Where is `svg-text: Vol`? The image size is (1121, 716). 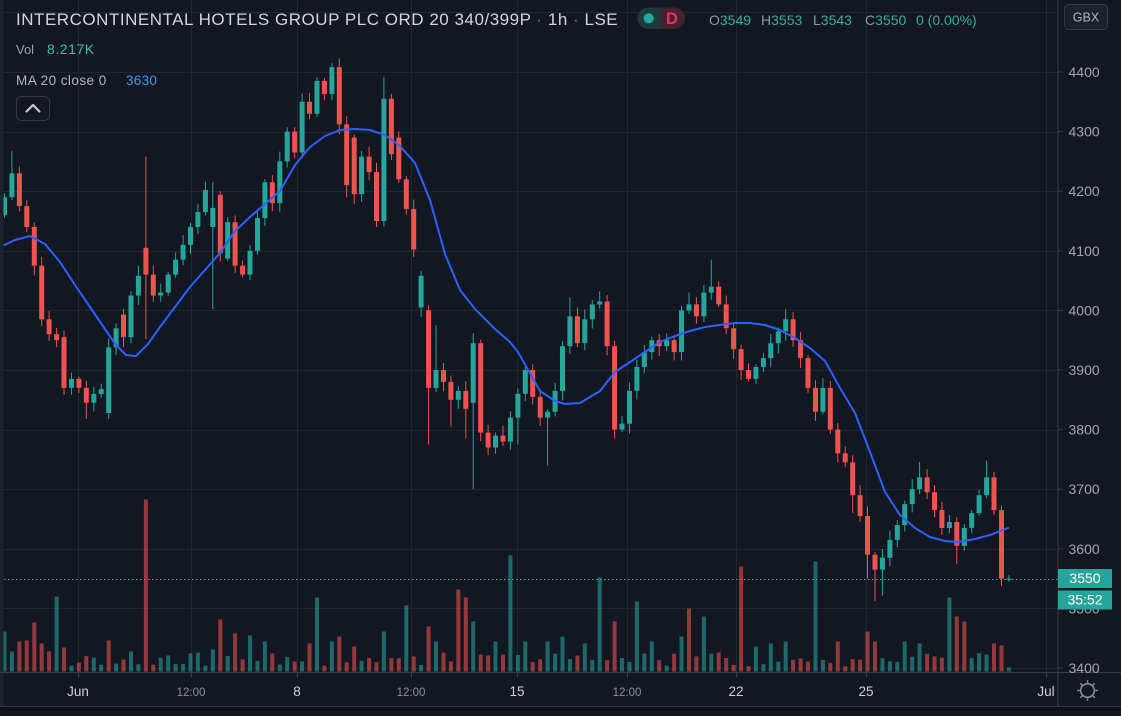
svg-text: Vol is located at coordinates (25, 49).